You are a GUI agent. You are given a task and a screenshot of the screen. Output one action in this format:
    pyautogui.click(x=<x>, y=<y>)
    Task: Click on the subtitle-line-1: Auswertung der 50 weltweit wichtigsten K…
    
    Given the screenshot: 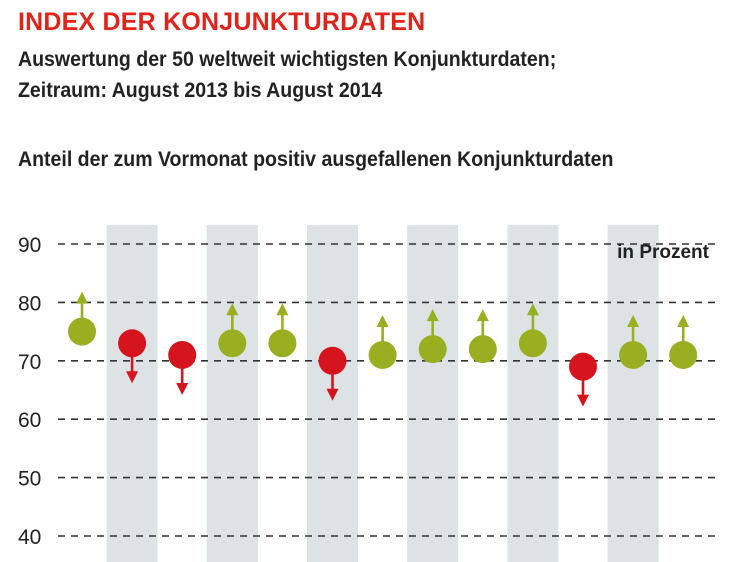 What is the action you would take?
    pyautogui.click(x=287, y=59)
    